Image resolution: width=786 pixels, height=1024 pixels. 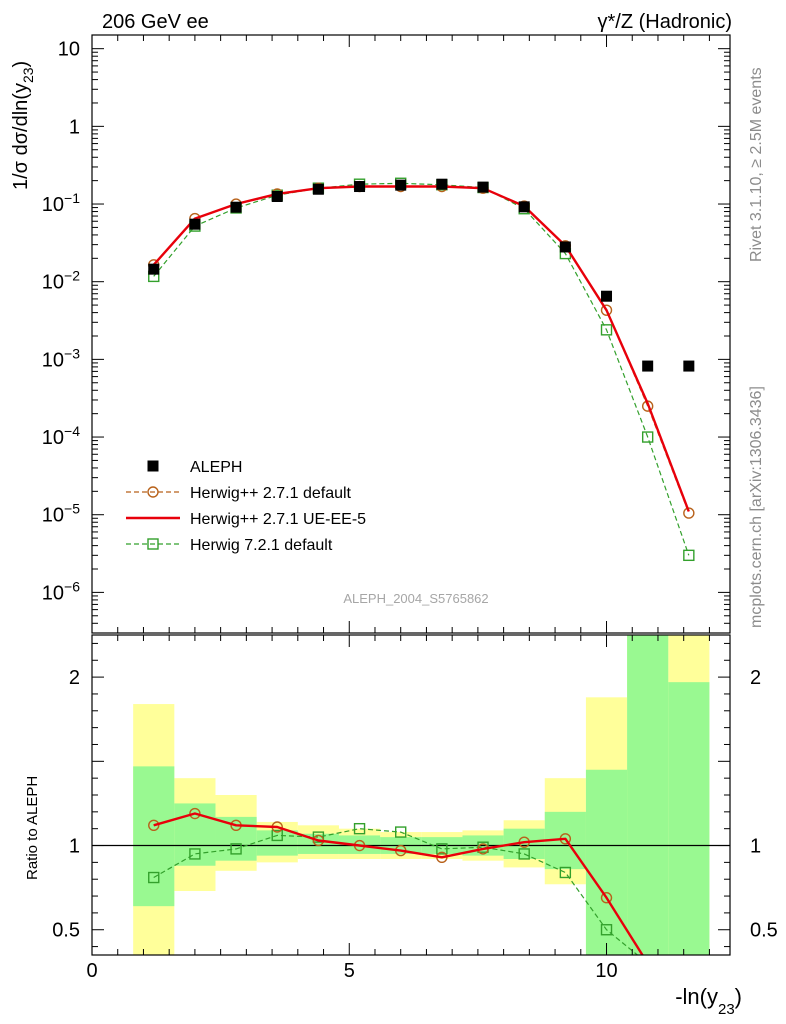 I want to click on mcplots-reference-label: mcplots.cern.ch [arXiv:1306.3436], so click(x=756, y=507).